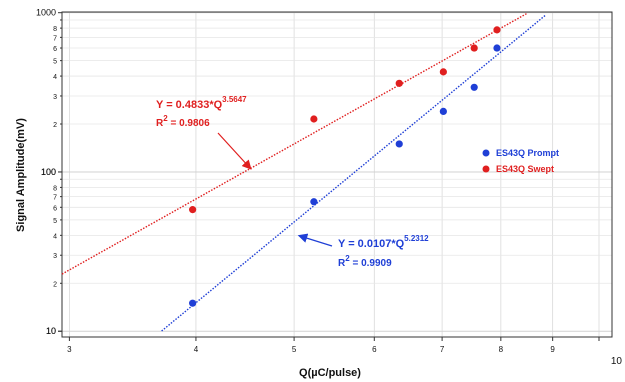  I want to click on swept-fit-arrow, so click(234, 151).